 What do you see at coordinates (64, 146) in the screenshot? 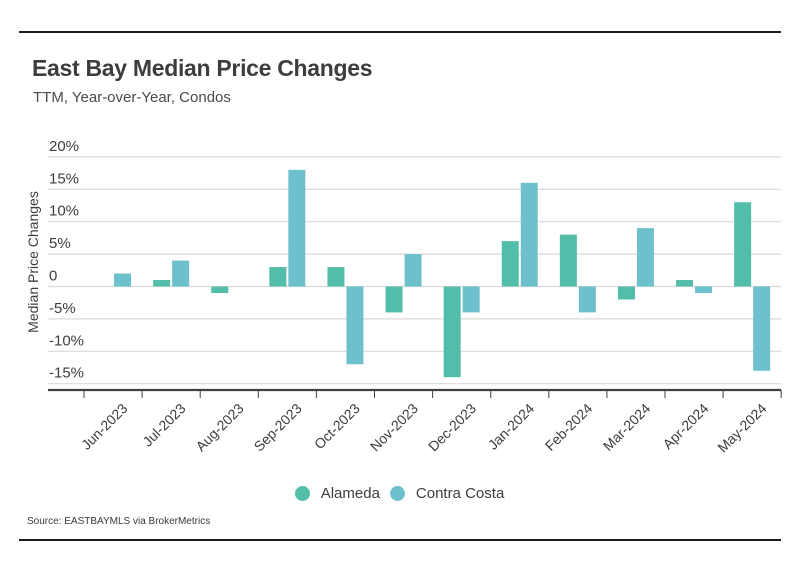
I see `y-tick-label: 20%` at bounding box center [64, 146].